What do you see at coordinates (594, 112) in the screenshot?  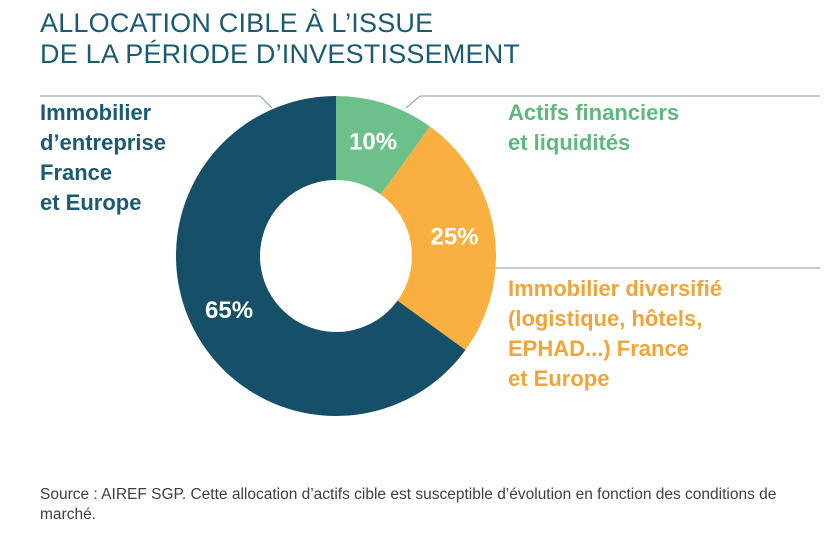 I see `legend-label-line: Actifs financiers` at bounding box center [594, 112].